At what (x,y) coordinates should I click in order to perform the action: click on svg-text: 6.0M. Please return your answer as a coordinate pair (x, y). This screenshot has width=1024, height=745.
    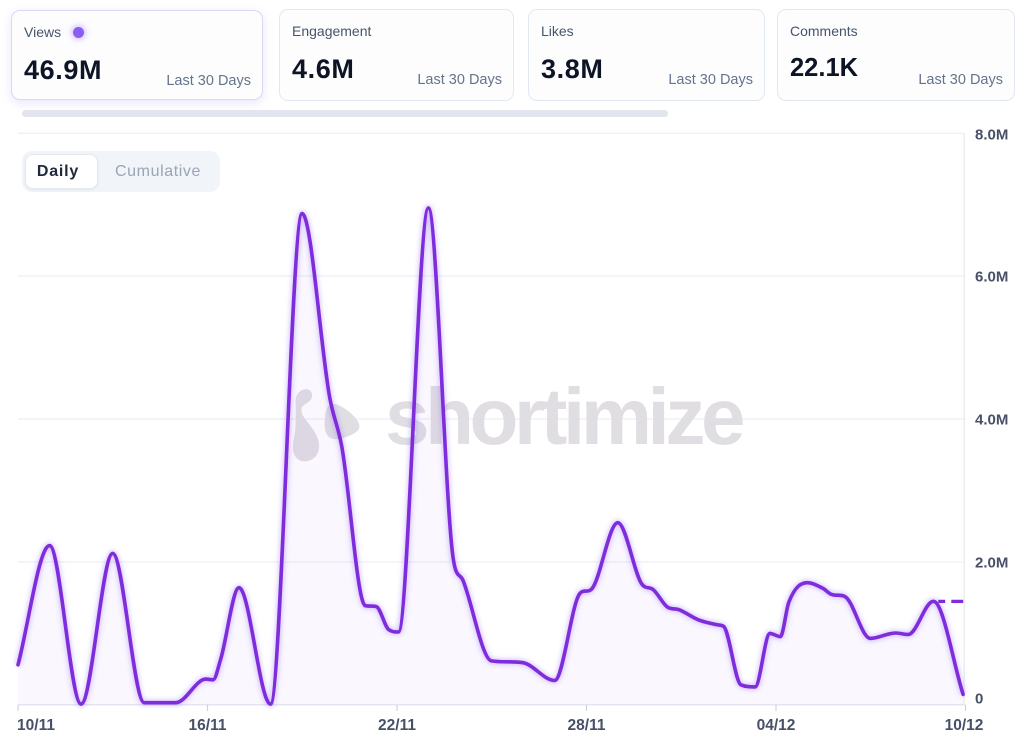
    Looking at the image, I should click on (991, 277).